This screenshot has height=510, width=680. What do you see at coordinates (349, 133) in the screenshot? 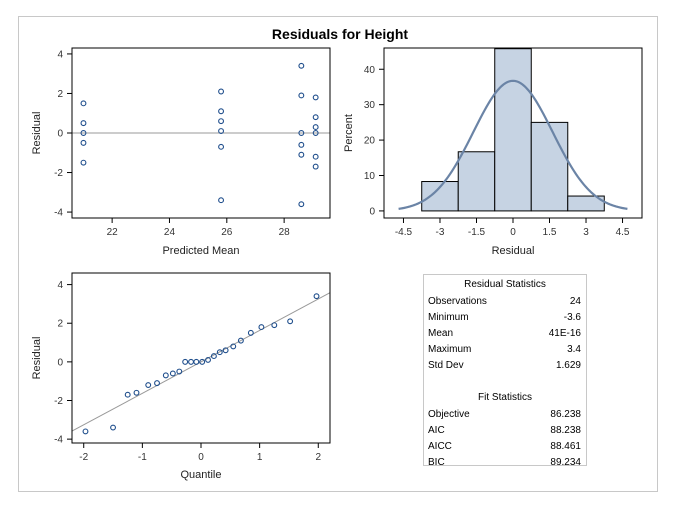
I see `y-axis-label: Percent` at bounding box center [349, 133].